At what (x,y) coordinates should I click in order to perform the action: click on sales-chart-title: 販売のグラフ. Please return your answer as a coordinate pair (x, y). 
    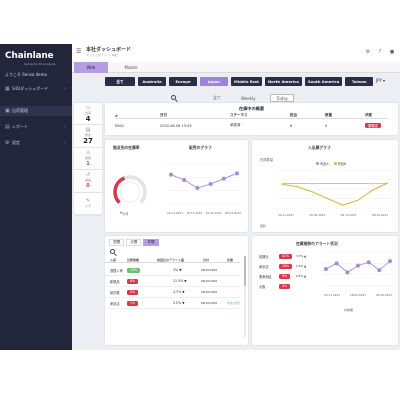
    Looking at the image, I should click on (200, 147).